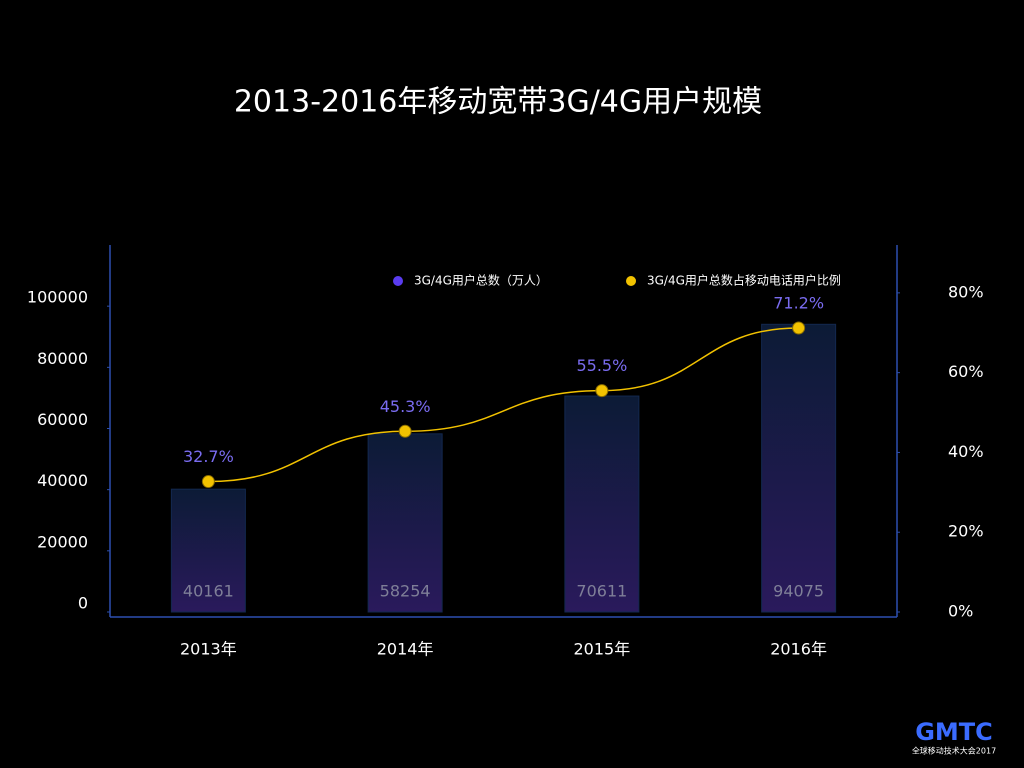 This screenshot has height=768, width=1024. What do you see at coordinates (83, 603) in the screenshot?
I see `y-tick-label: 0` at bounding box center [83, 603].